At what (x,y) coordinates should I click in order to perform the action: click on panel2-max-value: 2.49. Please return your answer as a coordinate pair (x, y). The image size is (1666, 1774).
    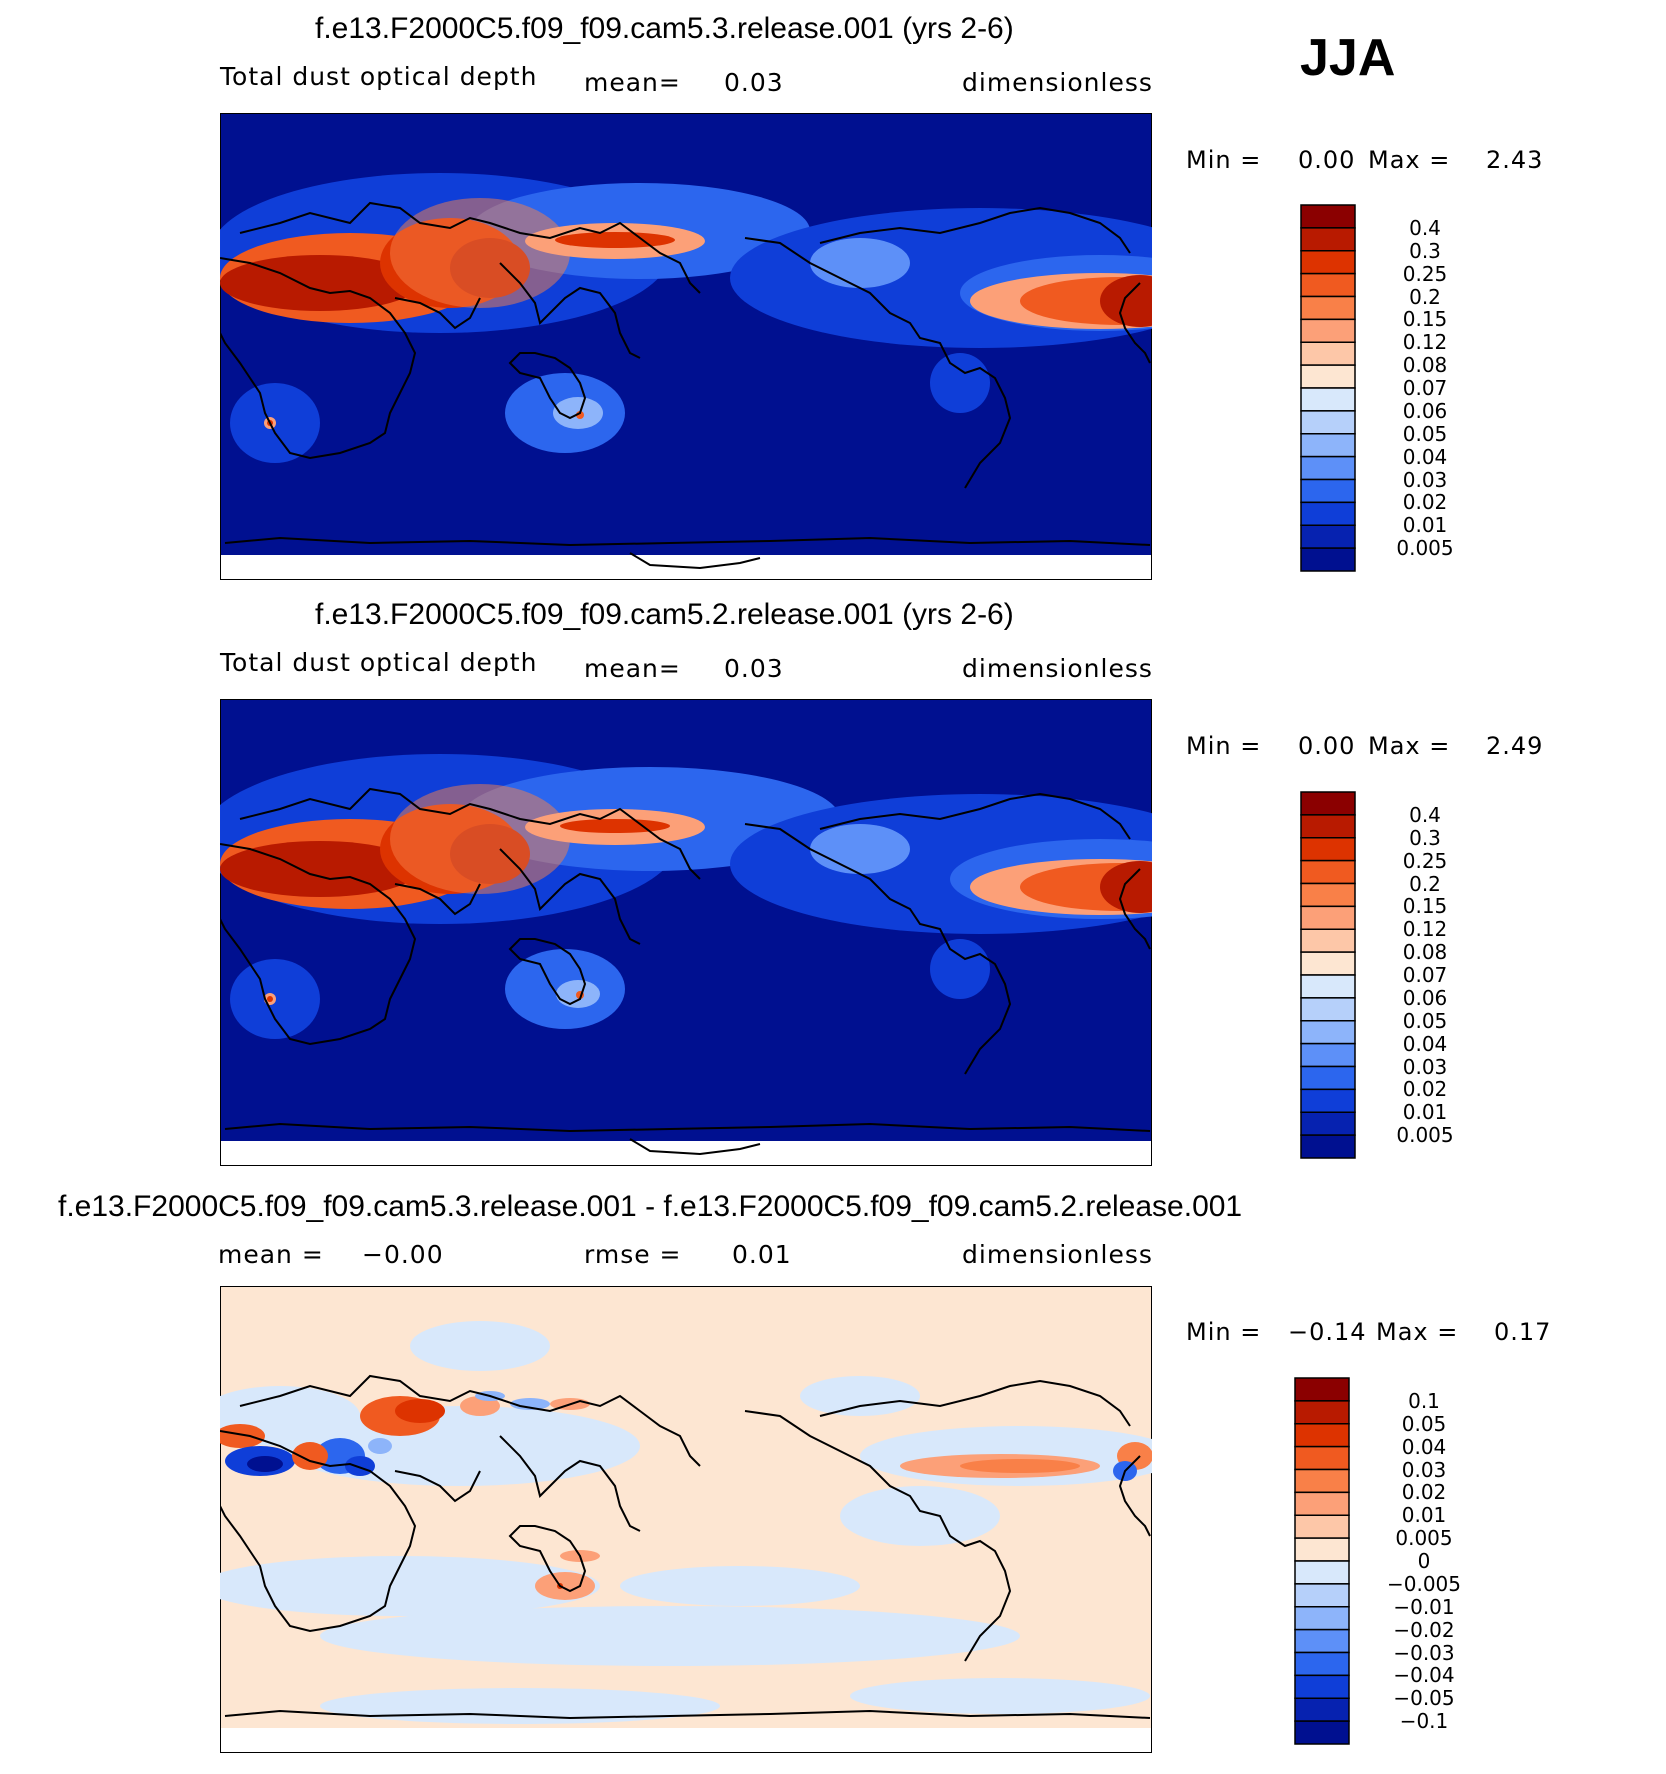
    Looking at the image, I should click on (1515, 746).